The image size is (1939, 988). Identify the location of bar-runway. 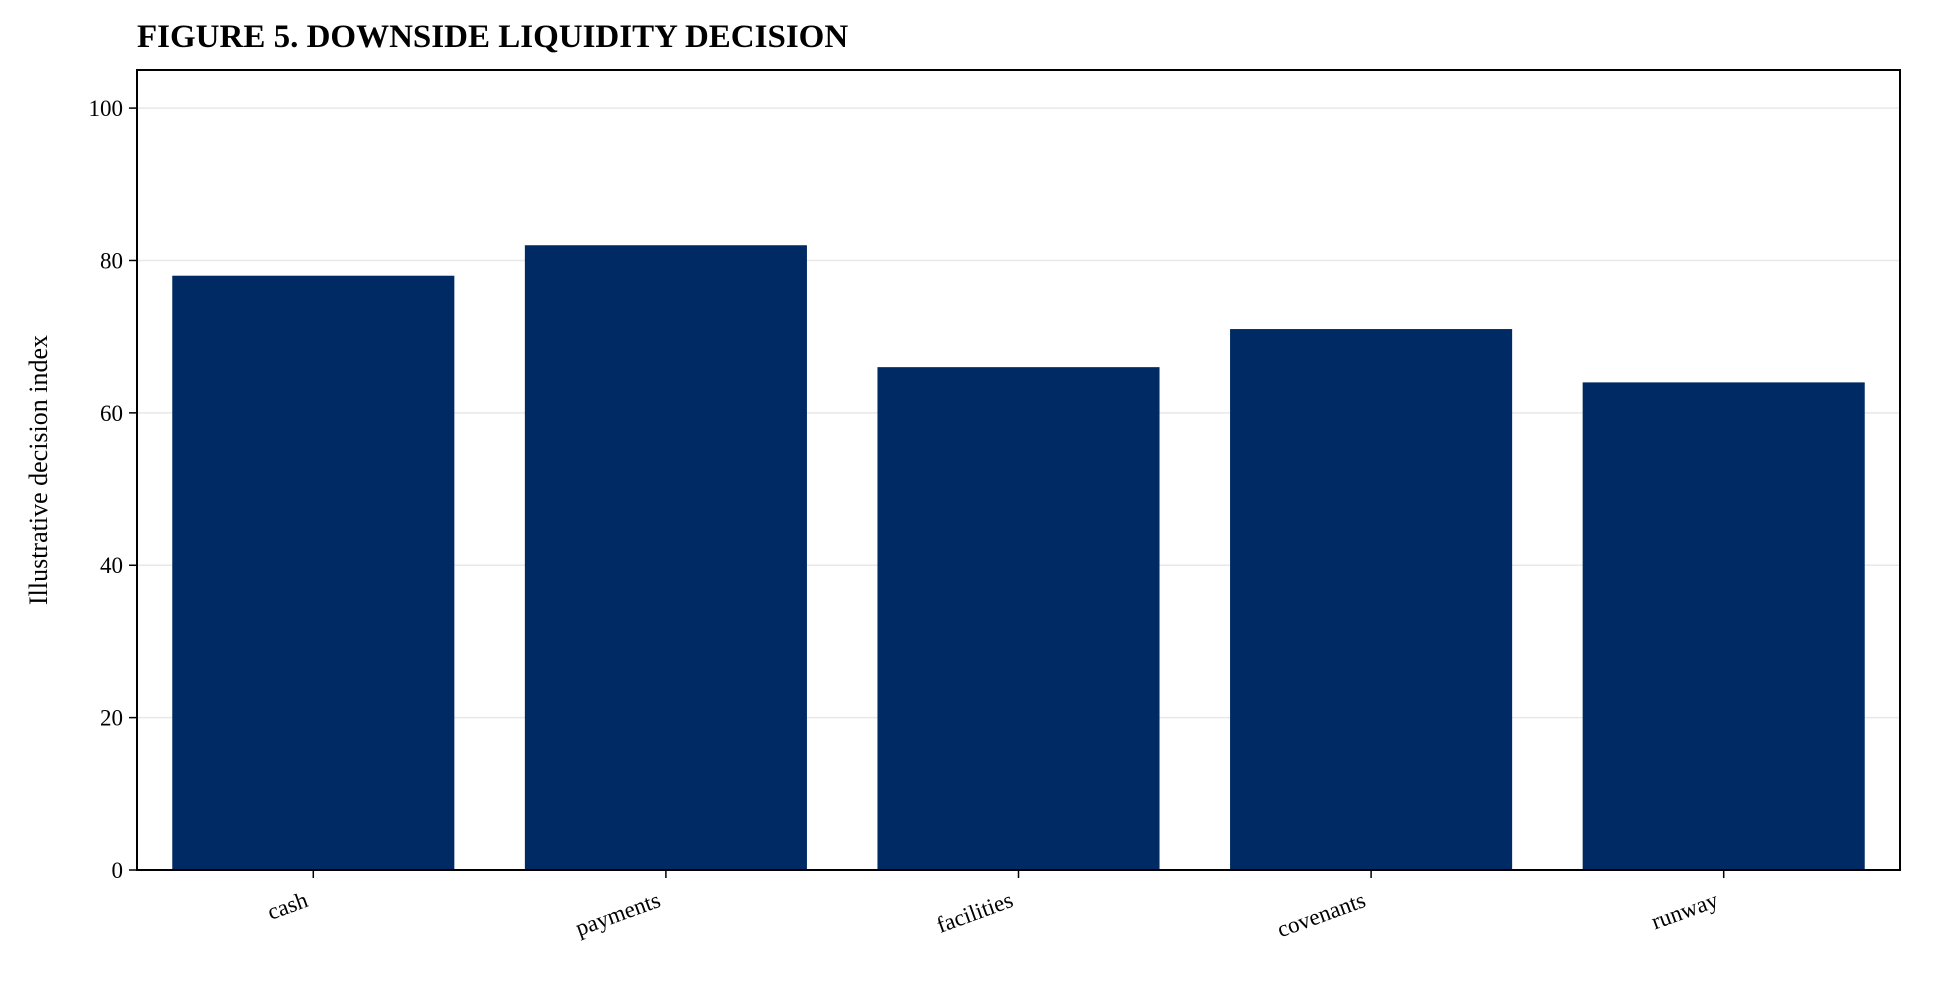
(1723, 626).